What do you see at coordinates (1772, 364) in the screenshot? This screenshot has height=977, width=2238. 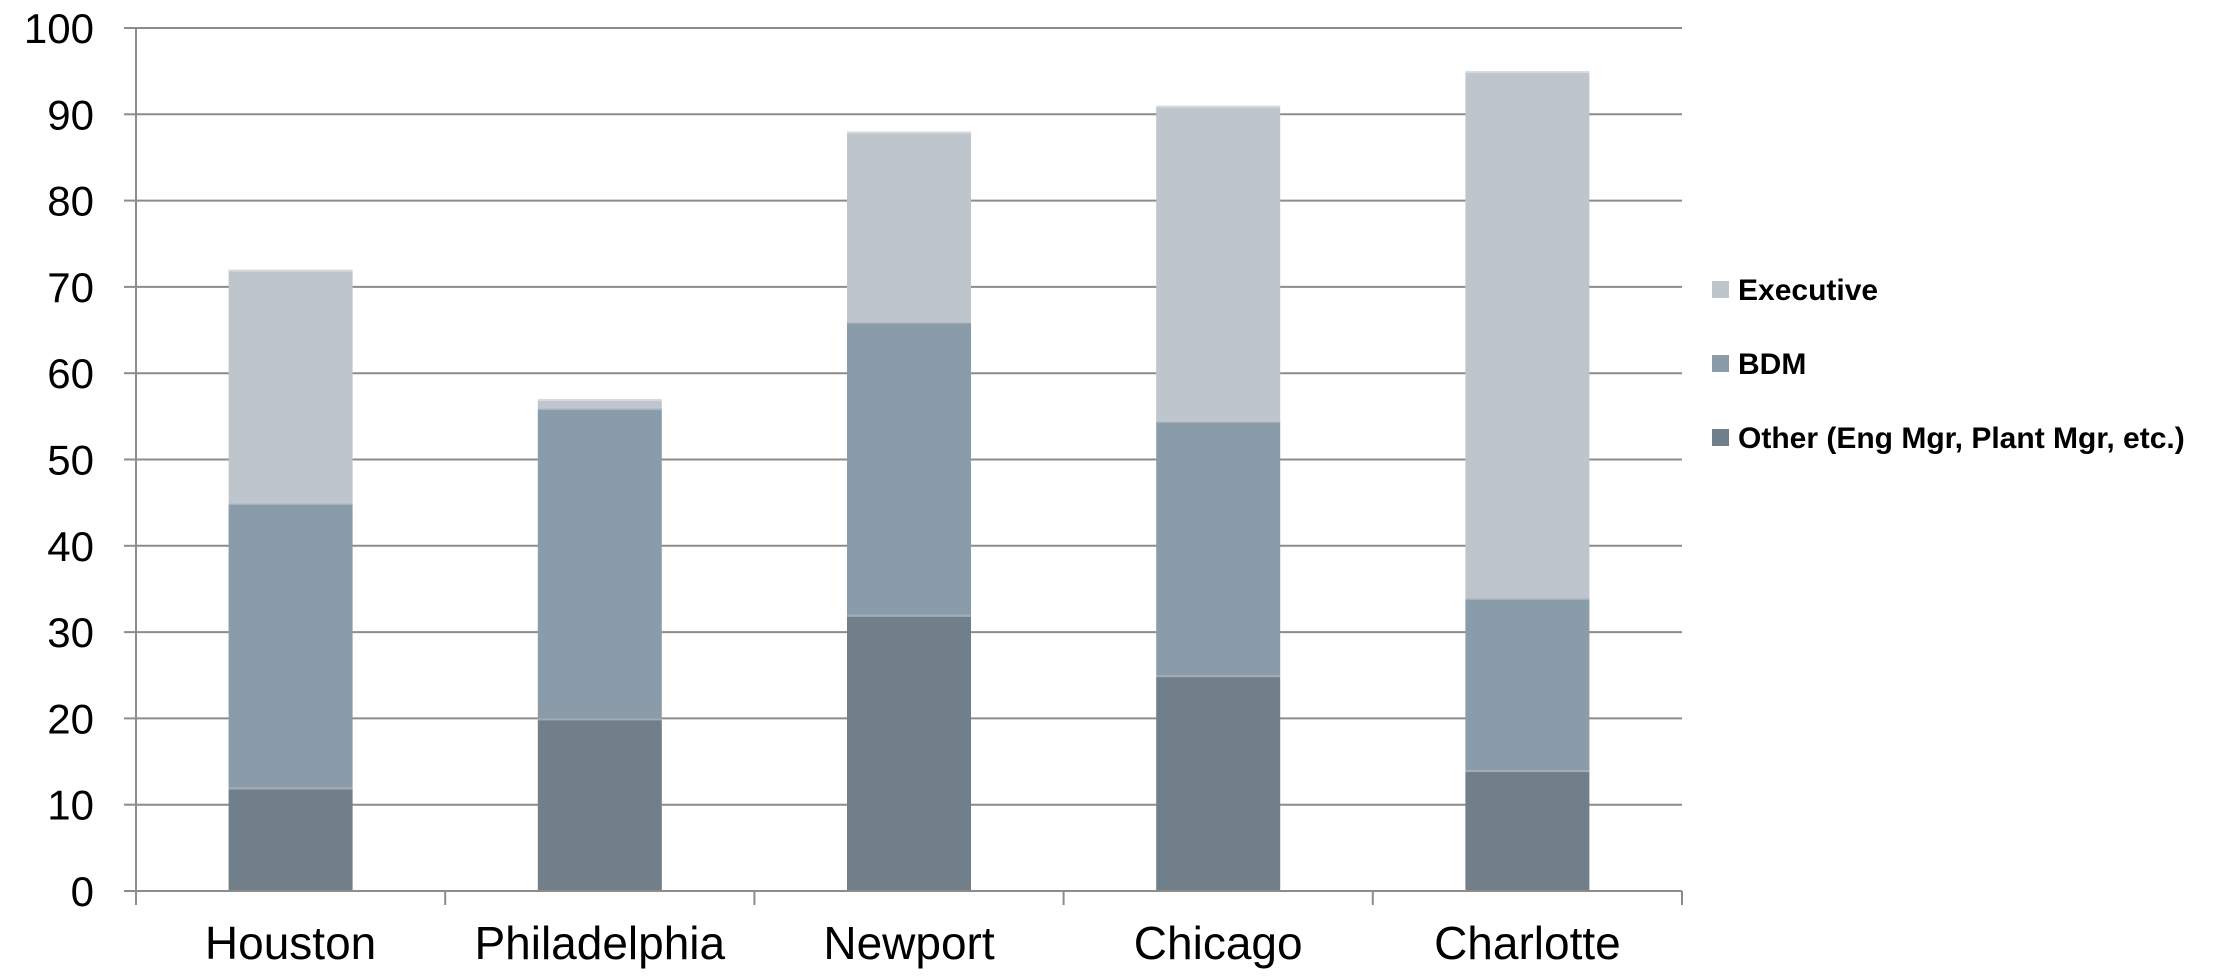 I see `legend-label-bdm: BDM` at bounding box center [1772, 364].